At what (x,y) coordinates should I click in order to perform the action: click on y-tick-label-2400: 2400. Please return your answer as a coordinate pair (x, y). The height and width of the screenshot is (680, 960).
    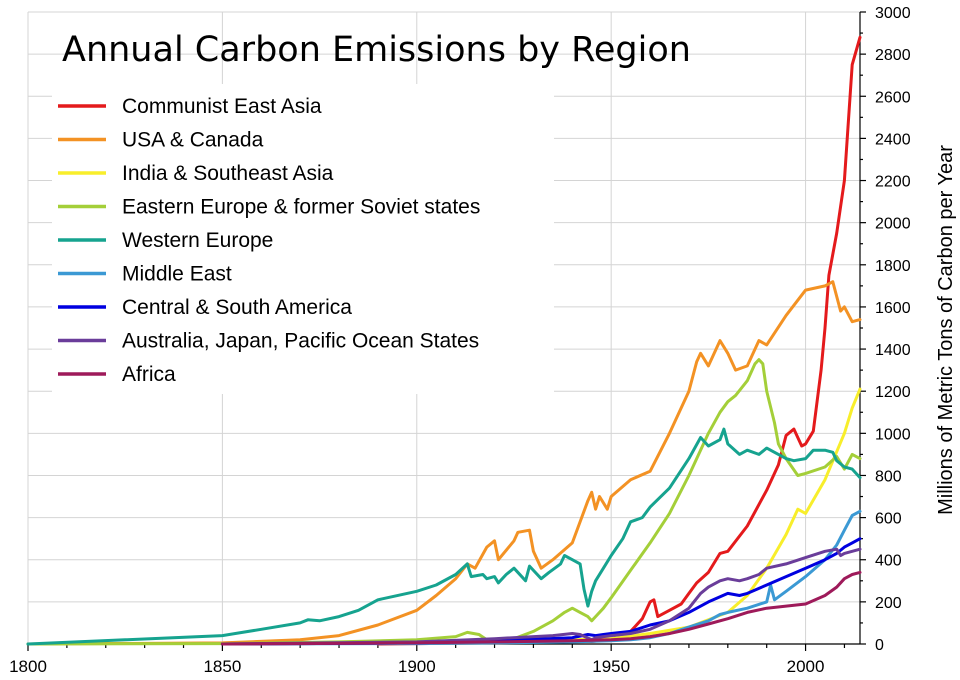
    Looking at the image, I should click on (893, 139).